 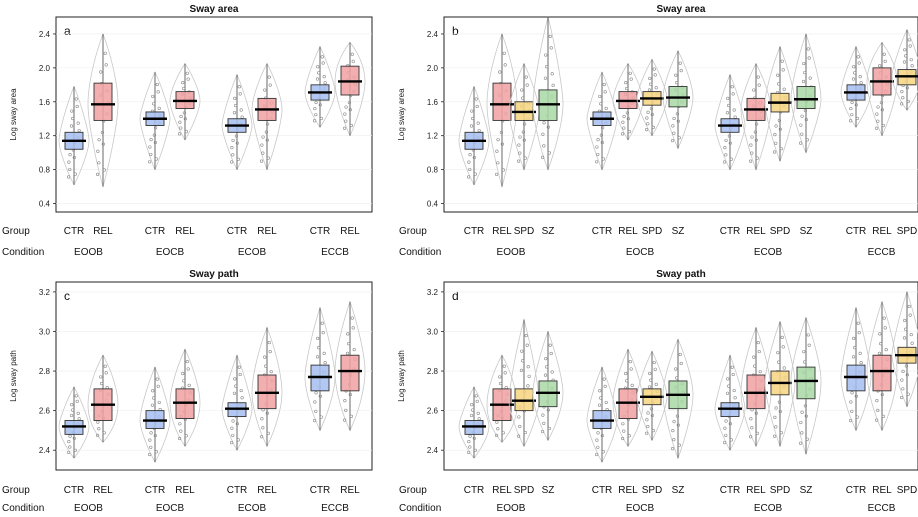 I want to click on box-eccb-rel, so click(x=350, y=89).